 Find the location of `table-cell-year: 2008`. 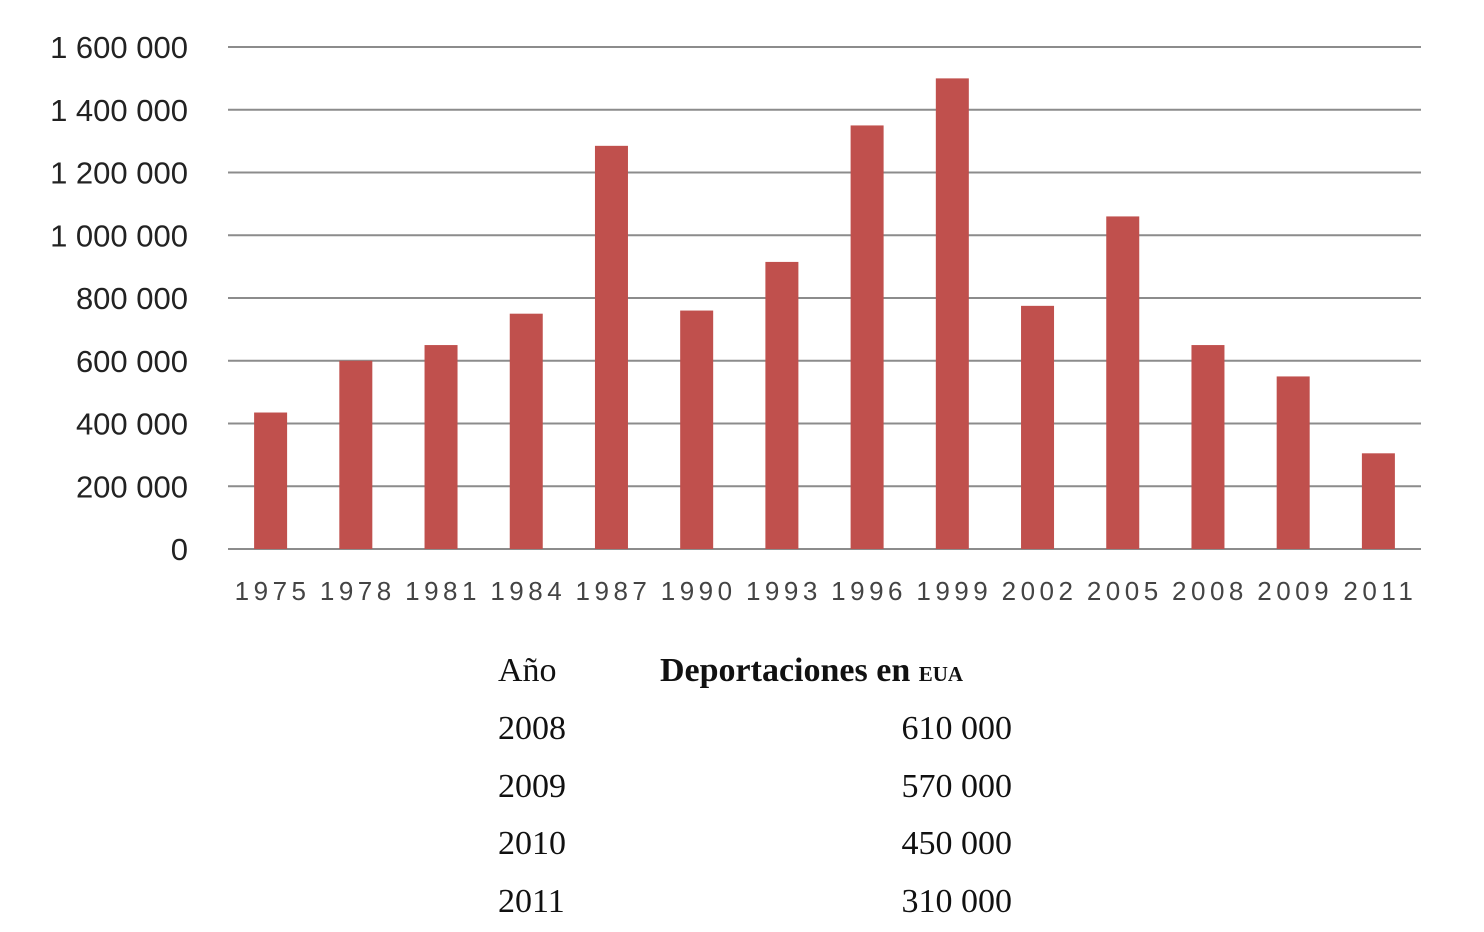

table-cell-year: 2008 is located at coordinates (532, 728).